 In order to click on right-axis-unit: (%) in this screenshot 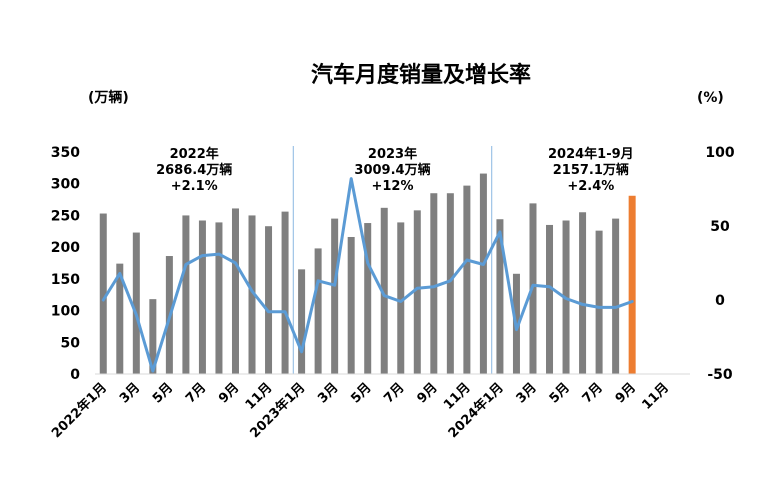, I will do `click(710, 98)`.